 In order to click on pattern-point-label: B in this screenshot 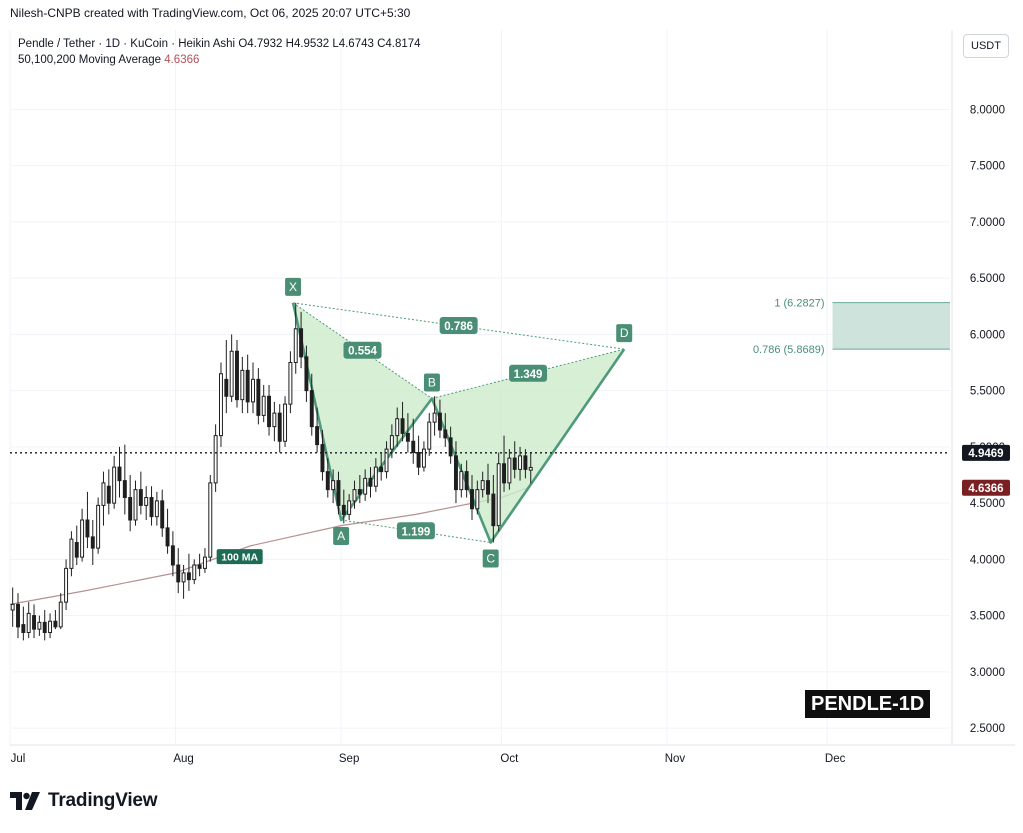, I will do `click(432, 383)`.